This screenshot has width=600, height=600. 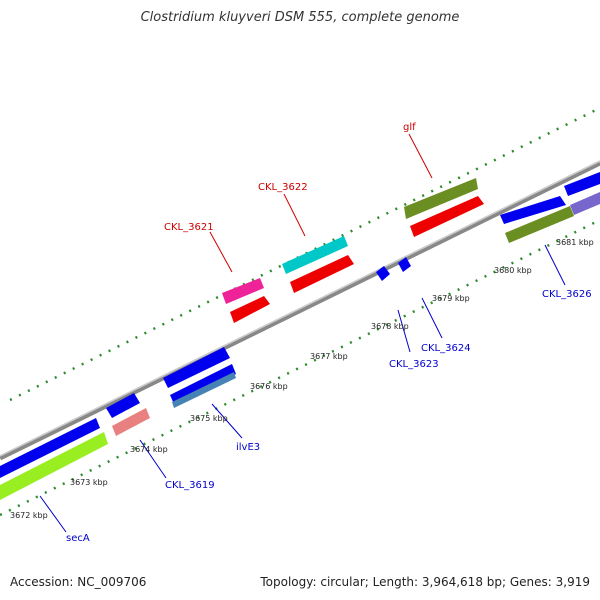 I want to click on tick-label: 3675 kbp, so click(x=209, y=418).